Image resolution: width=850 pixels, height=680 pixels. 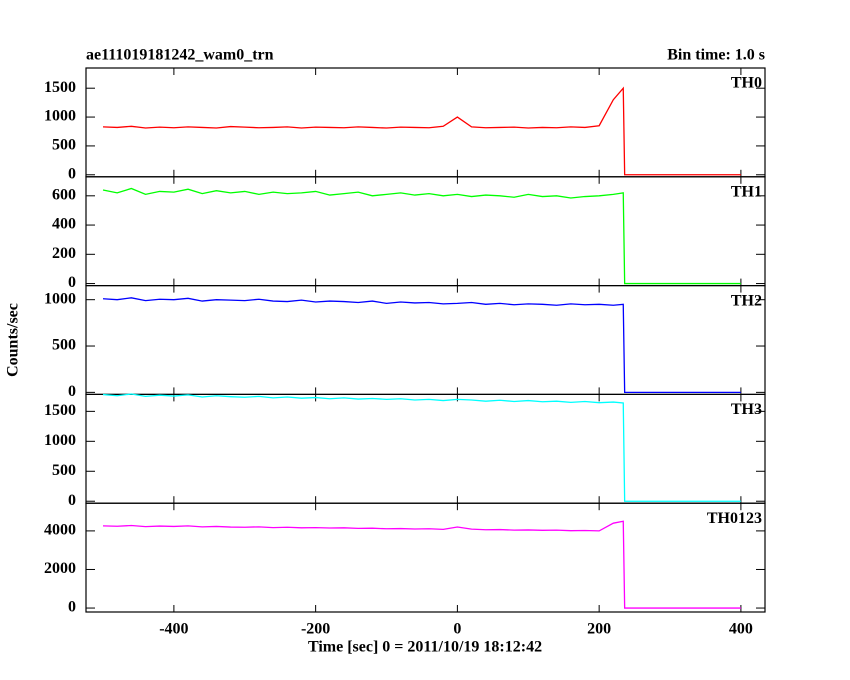 What do you see at coordinates (425, 647) in the screenshot?
I see `x-axis-label: Time [sec] 0 = 2011/10/19 18:12:42` at bounding box center [425, 647].